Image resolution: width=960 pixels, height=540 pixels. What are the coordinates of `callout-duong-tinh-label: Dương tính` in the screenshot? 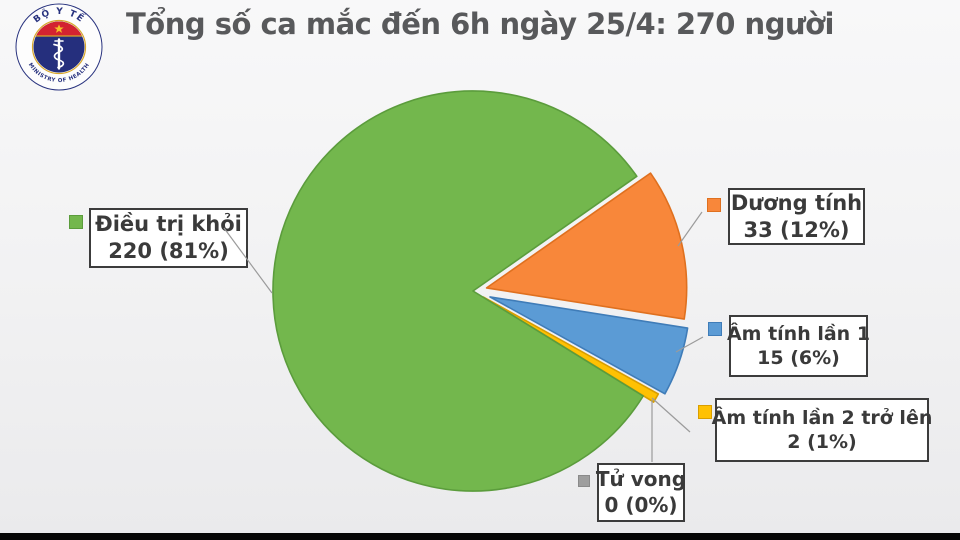 It's located at (796, 202).